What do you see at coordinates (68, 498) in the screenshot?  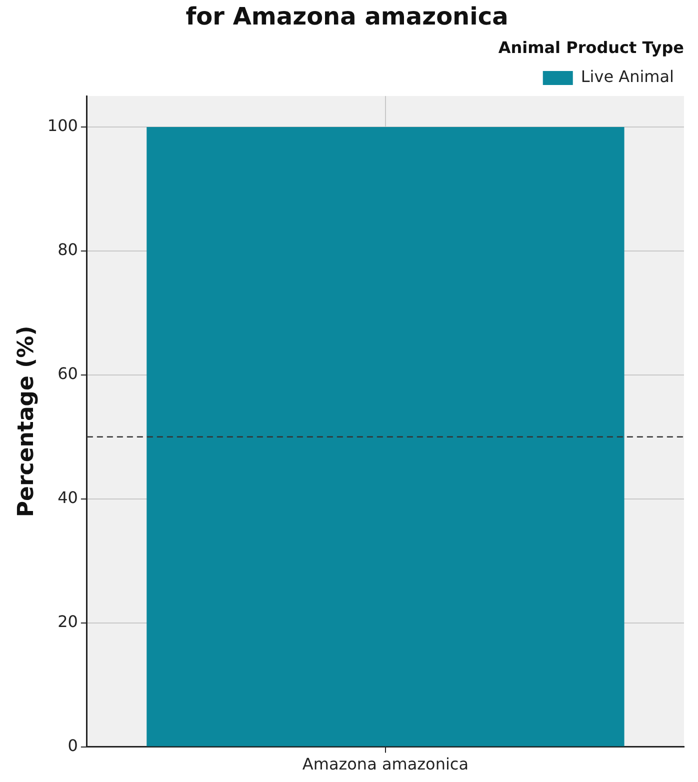 I see `y-tick-label: 40` at bounding box center [68, 498].